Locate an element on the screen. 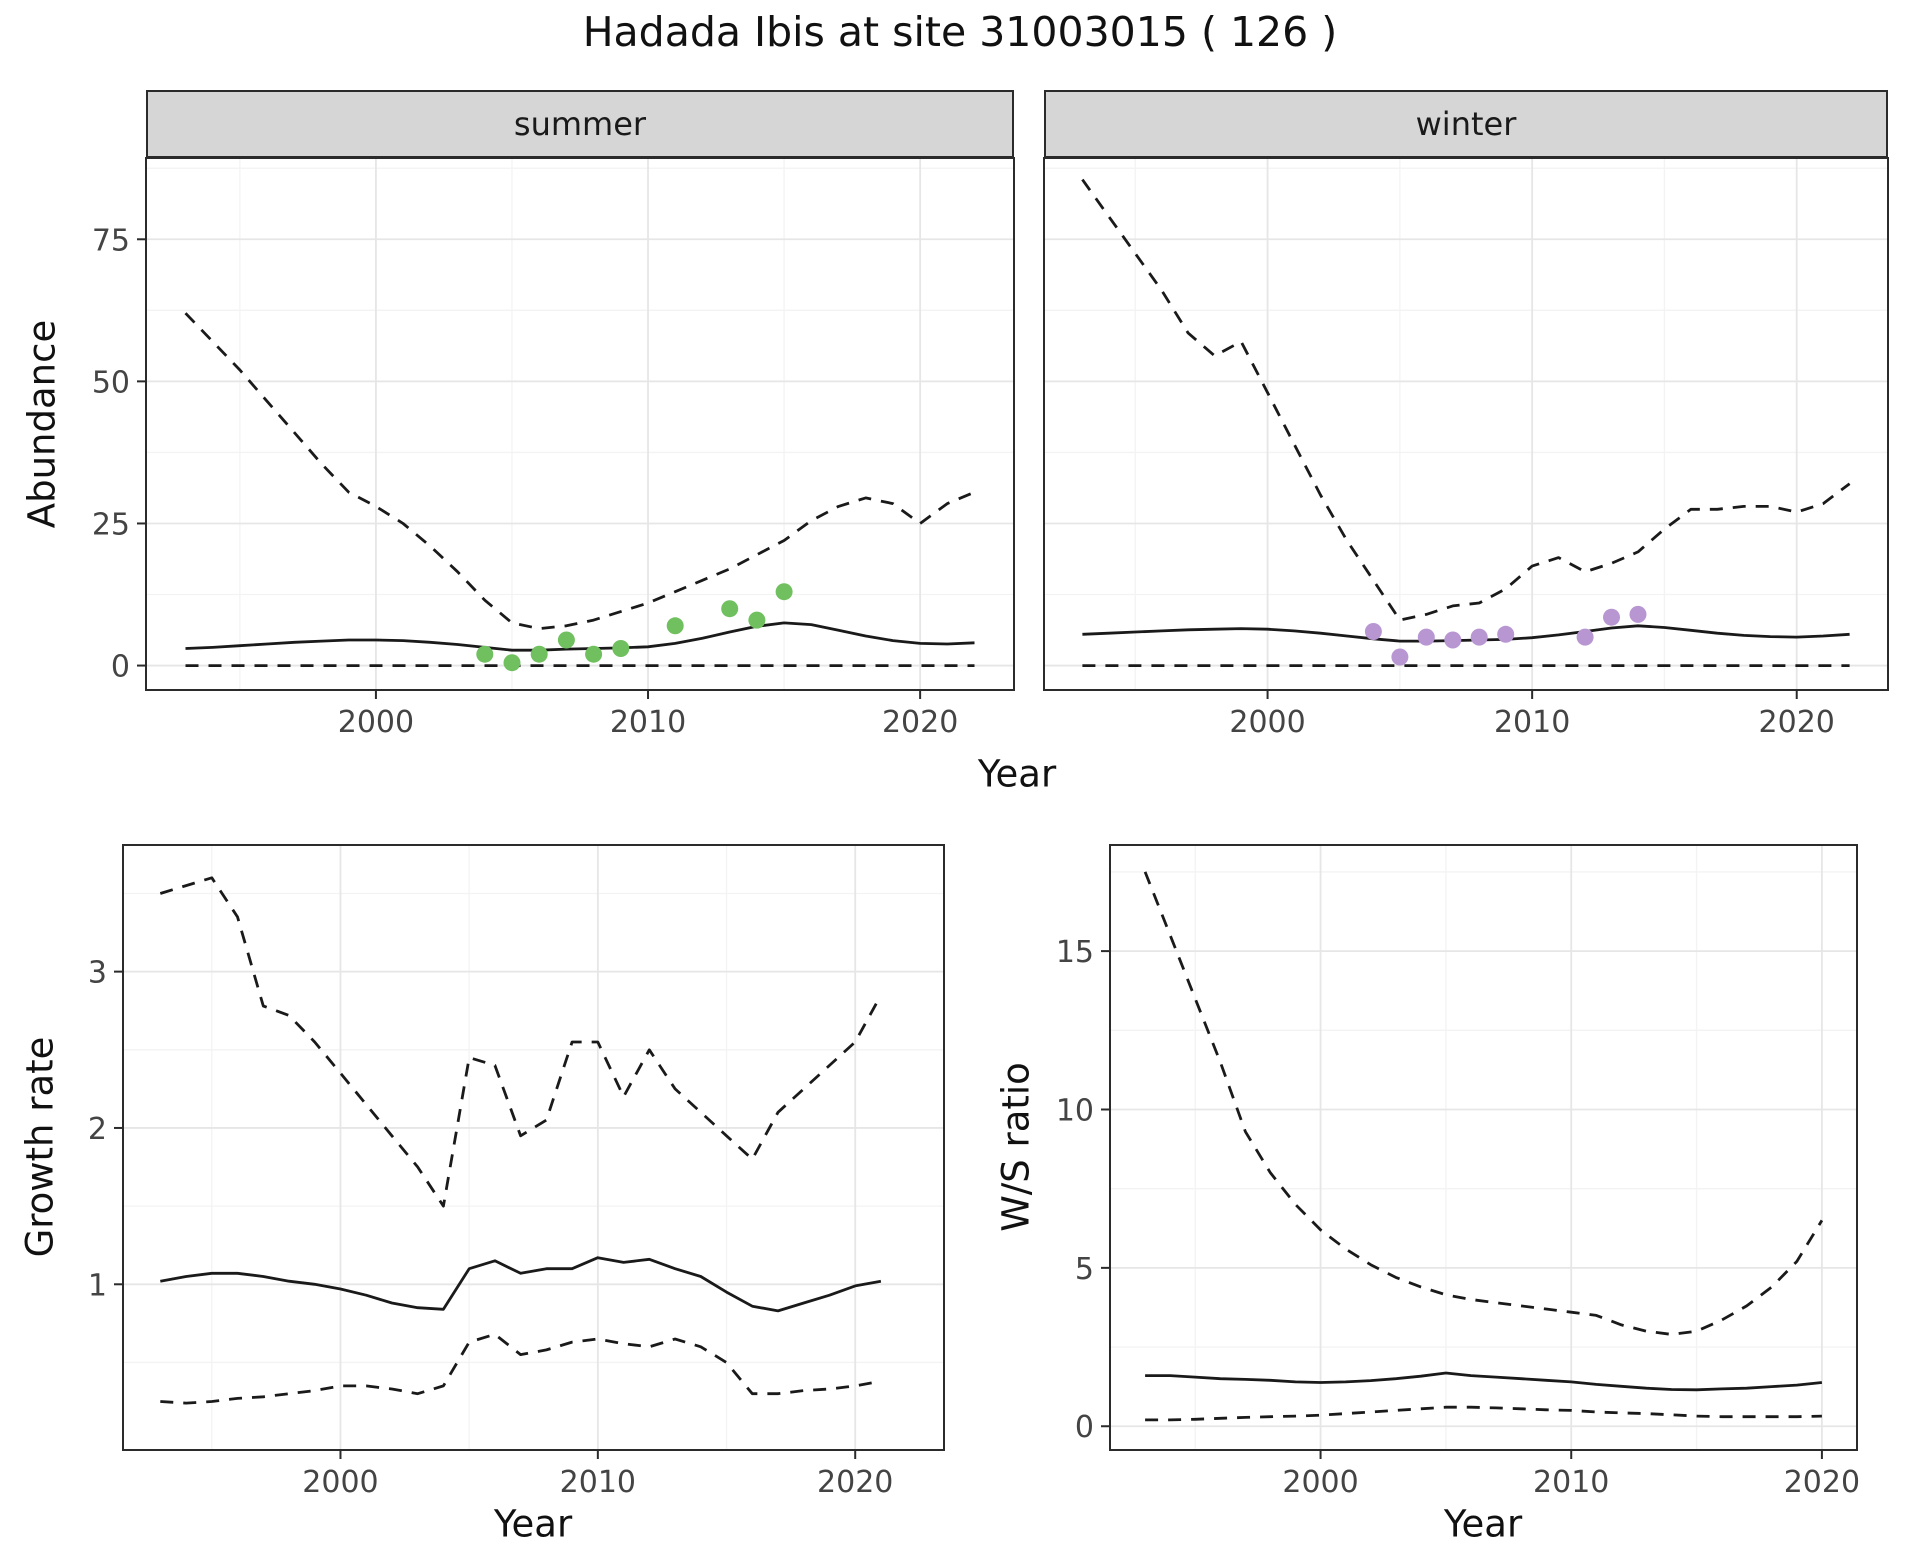 This screenshot has width=1920, height=1560. facet-label-winter: winter is located at coordinates (1466, 124).